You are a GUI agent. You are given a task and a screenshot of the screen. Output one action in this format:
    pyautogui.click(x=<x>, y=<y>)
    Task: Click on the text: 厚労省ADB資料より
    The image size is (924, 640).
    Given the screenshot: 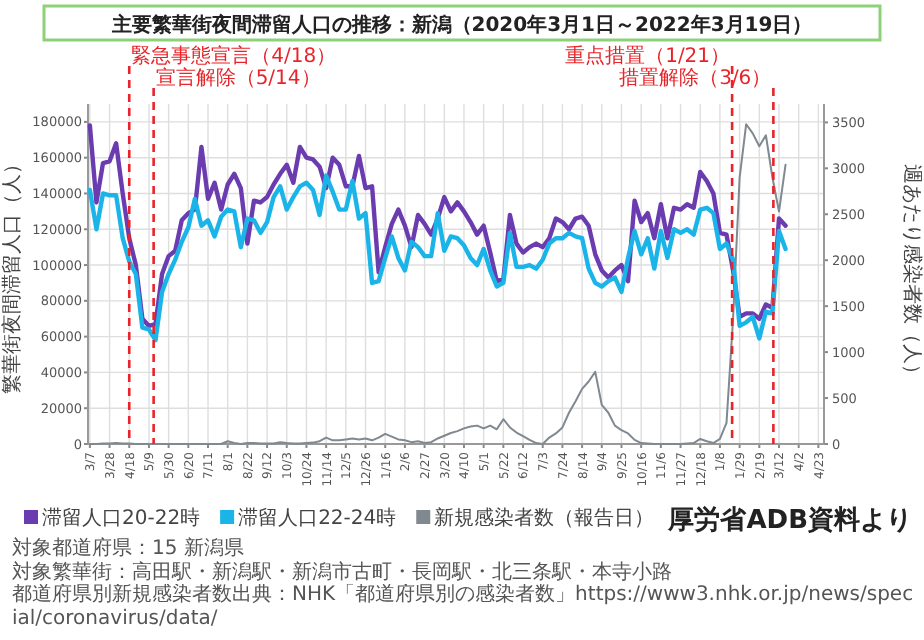 What is the action you would take?
    pyautogui.click(x=789, y=520)
    